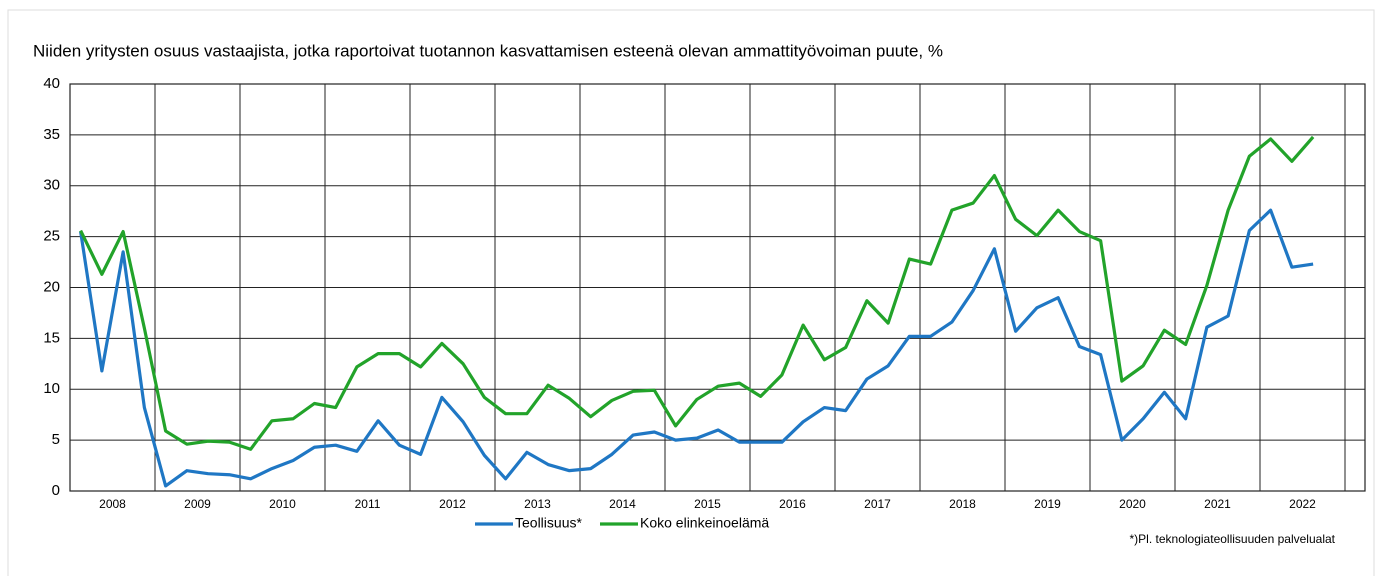 Image resolution: width=1380 pixels, height=576 pixels. I want to click on y-tick-label: 10, so click(51, 388).